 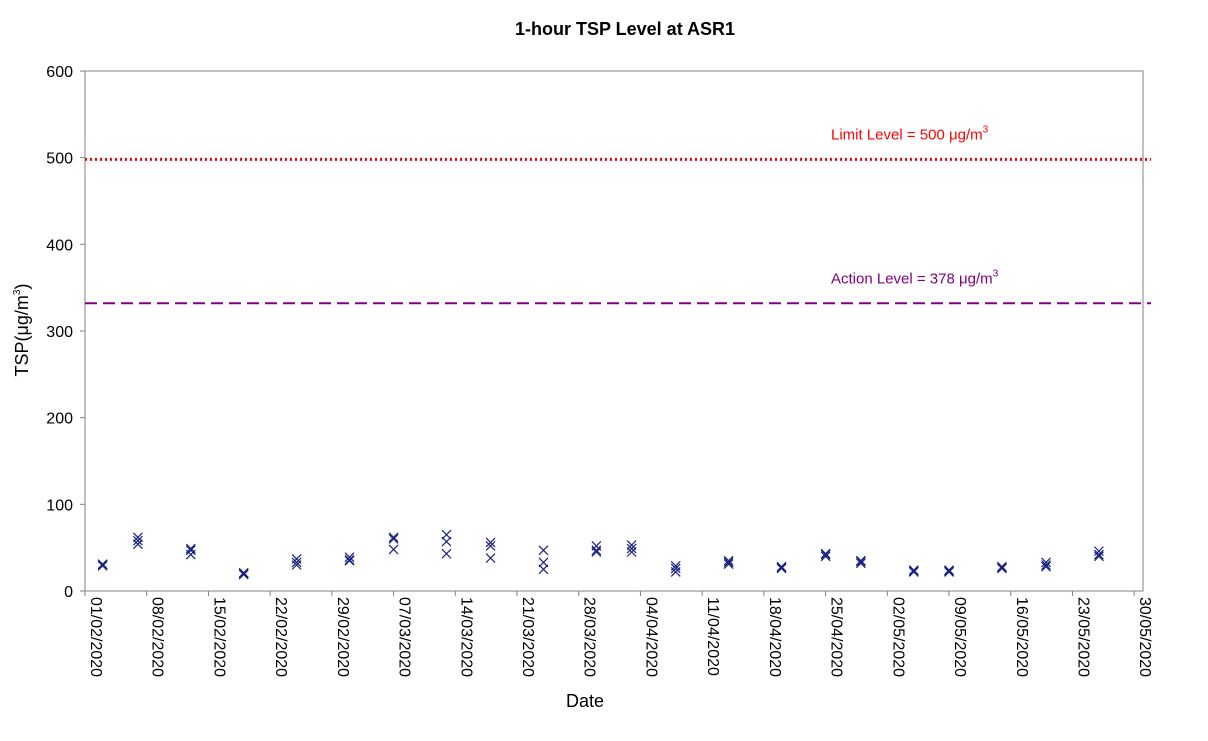 I want to click on y-tick-label: 0, so click(x=68, y=592).